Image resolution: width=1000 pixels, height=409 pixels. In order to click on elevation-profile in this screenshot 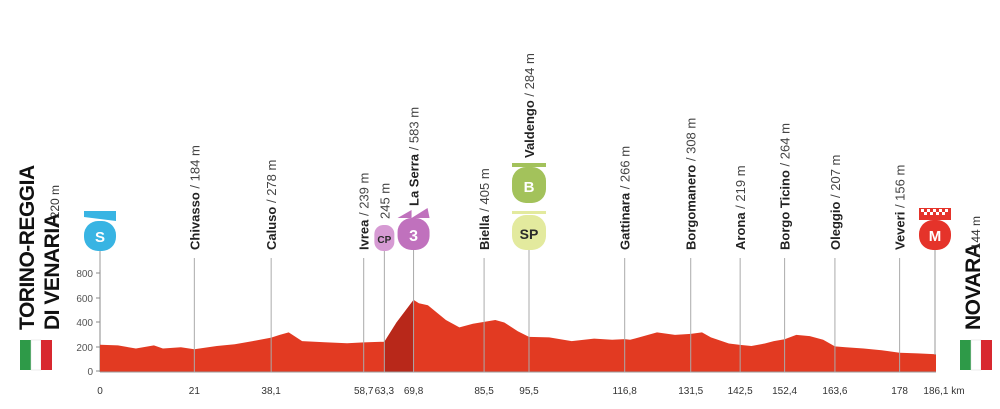, I will do `click(518, 335)`.